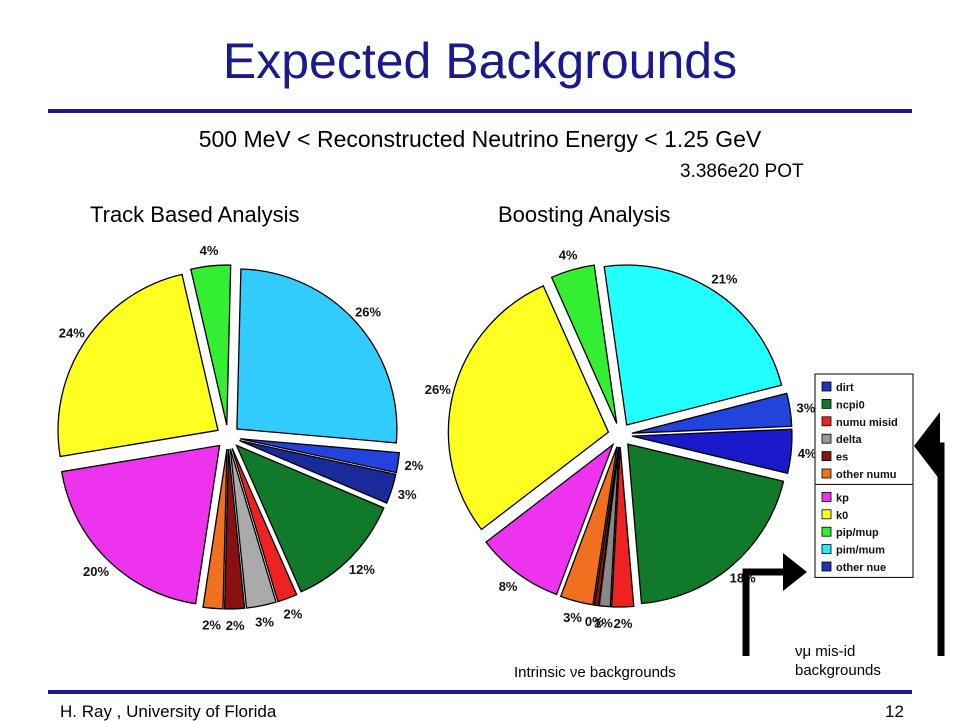  What do you see at coordinates (407, 494) in the screenshot?
I see `track-slice-label-3: 3%` at bounding box center [407, 494].